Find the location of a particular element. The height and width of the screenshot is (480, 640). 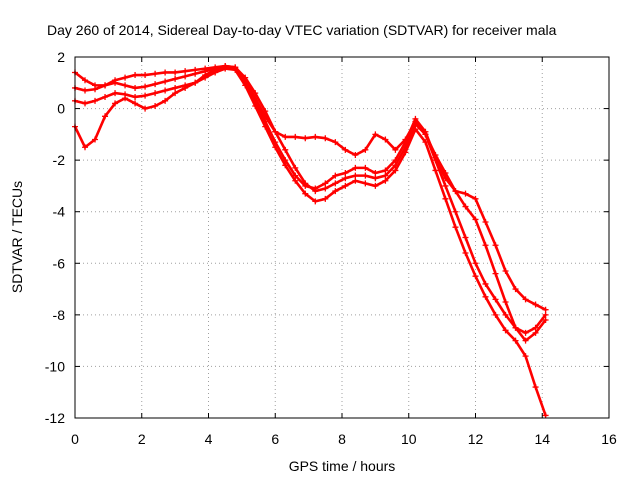

y-tick-label: 2 is located at coordinates (61, 57).